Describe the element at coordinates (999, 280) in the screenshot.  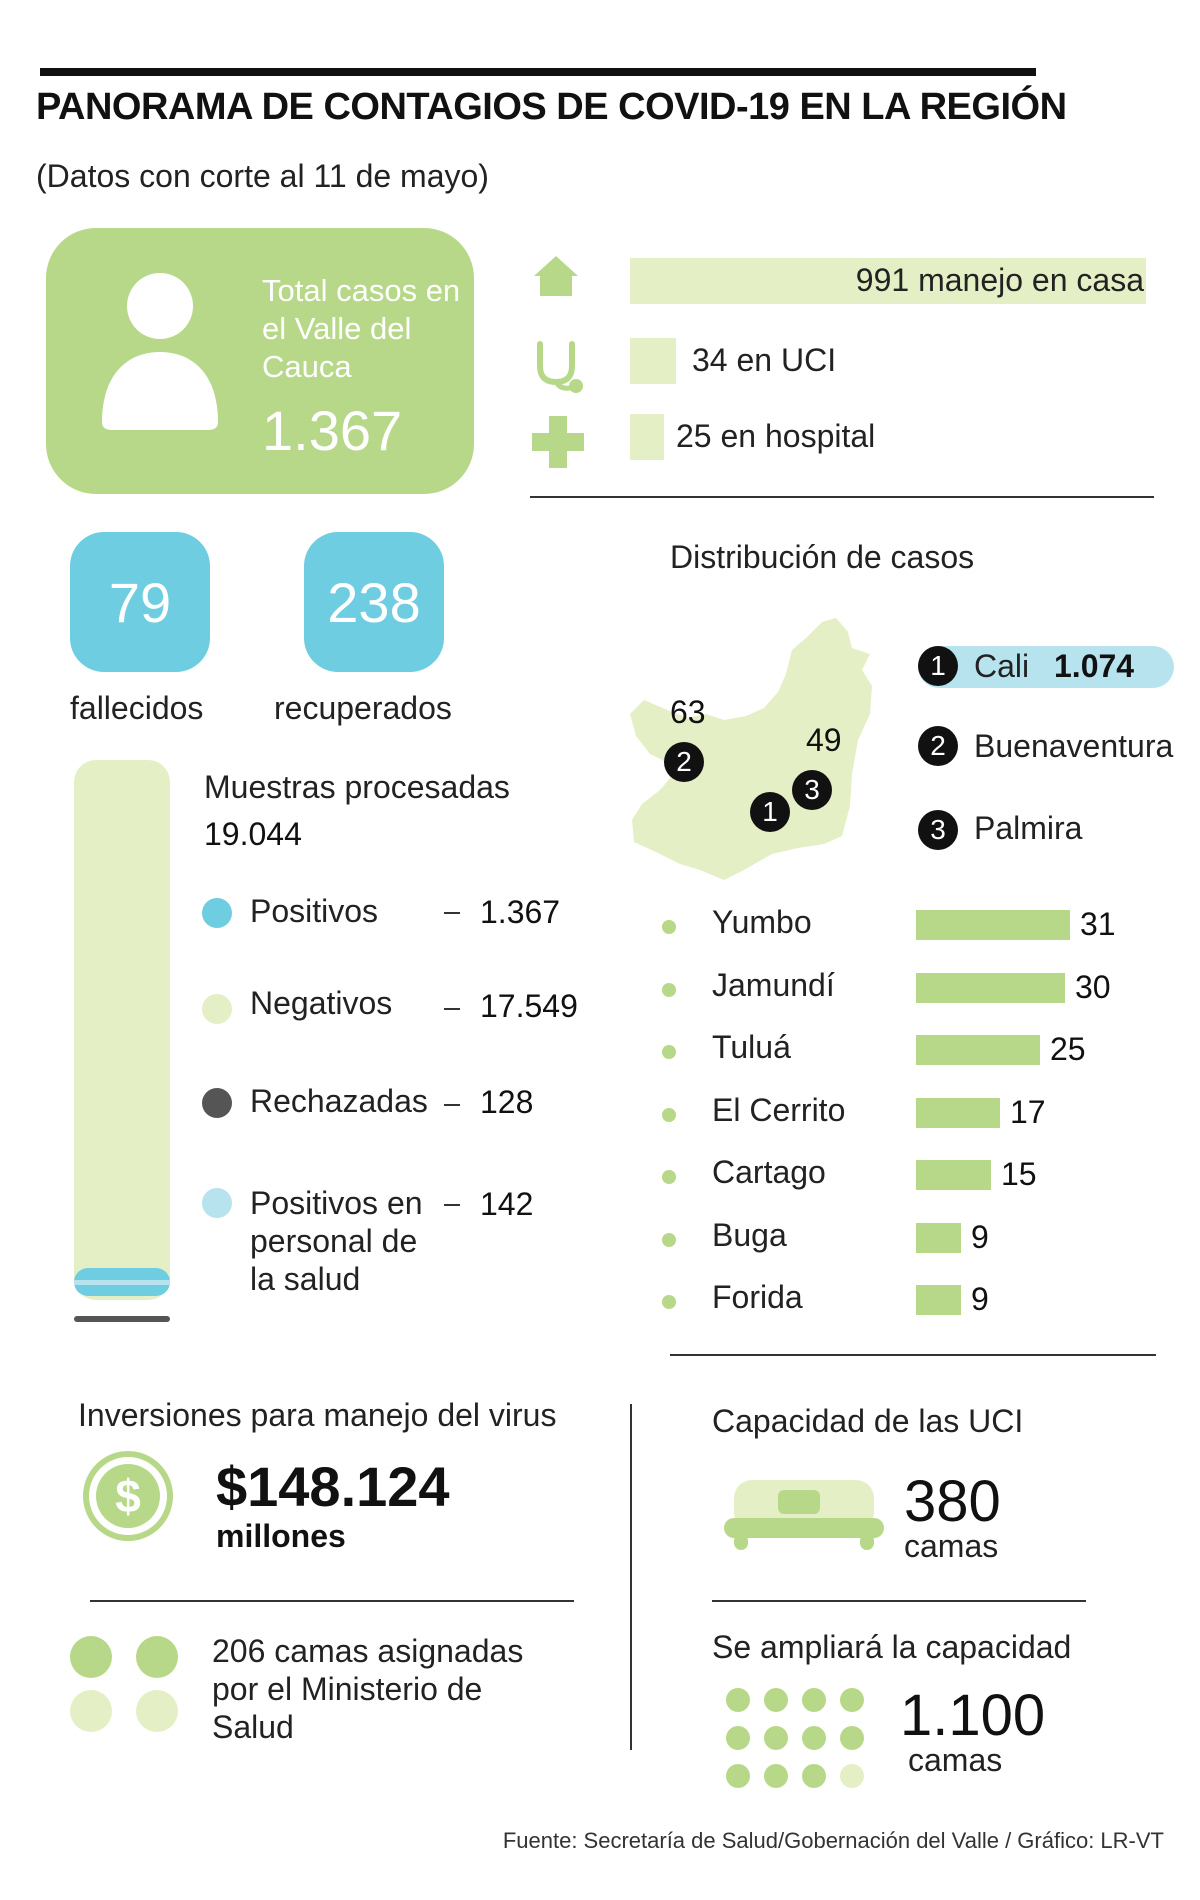
I see `home-care-text: 991 manejo en casa` at that location.